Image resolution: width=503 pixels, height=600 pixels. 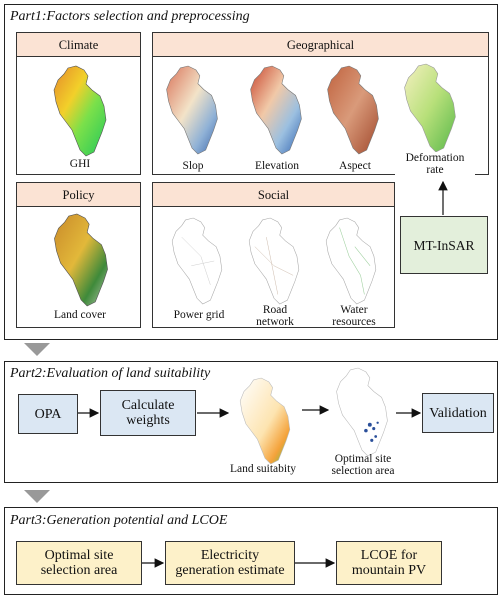 What do you see at coordinates (79, 563) in the screenshot?
I see `optimal-site-box: Optimal site selection area` at bounding box center [79, 563].